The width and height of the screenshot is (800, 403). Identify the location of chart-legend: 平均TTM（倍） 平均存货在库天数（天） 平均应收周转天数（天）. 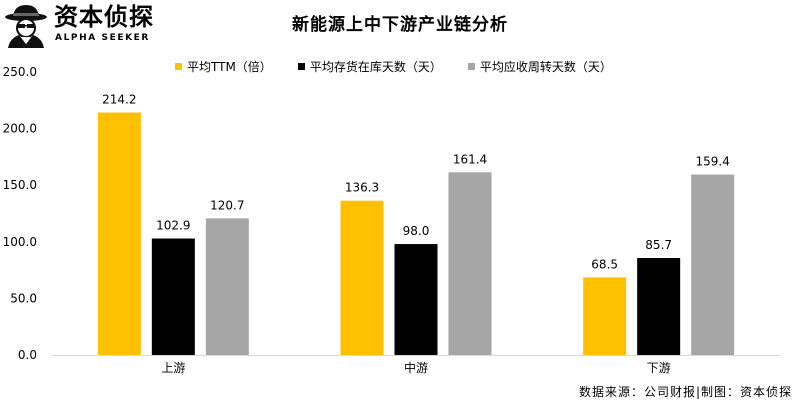
(393, 66).